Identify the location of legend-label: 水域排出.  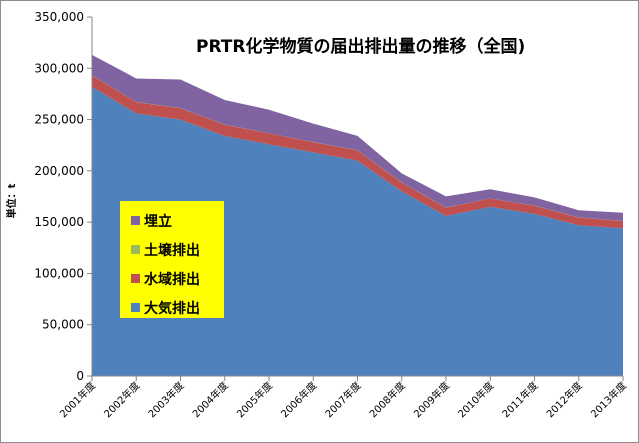
(172, 279).